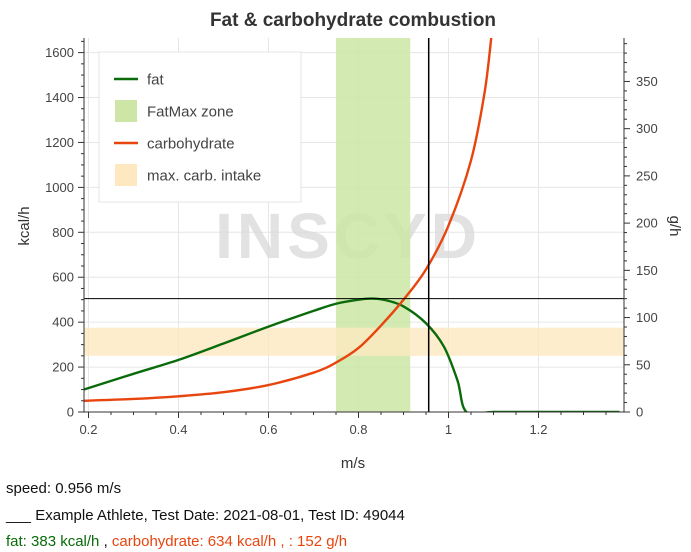  I want to click on x-tick-label: 0.6, so click(268, 429).